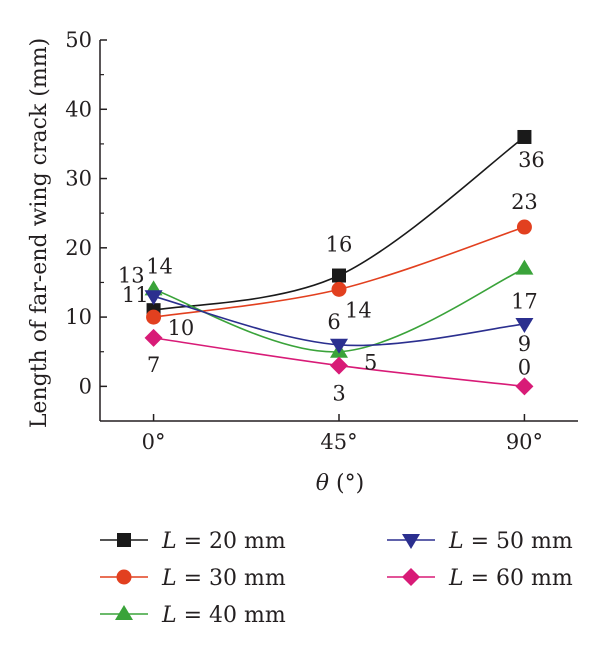  What do you see at coordinates (223, 541) in the screenshot?
I see `legend-label: L = 20 mm` at bounding box center [223, 541].